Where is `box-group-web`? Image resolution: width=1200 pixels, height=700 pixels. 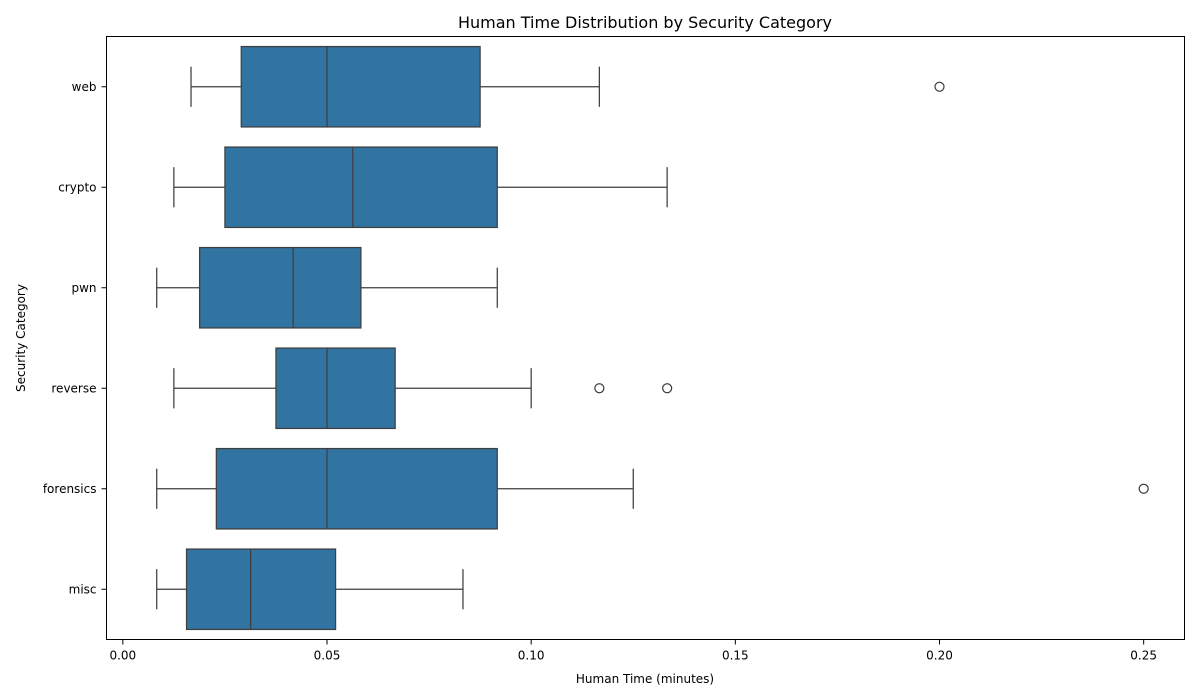
box-group-web is located at coordinates (567, 86).